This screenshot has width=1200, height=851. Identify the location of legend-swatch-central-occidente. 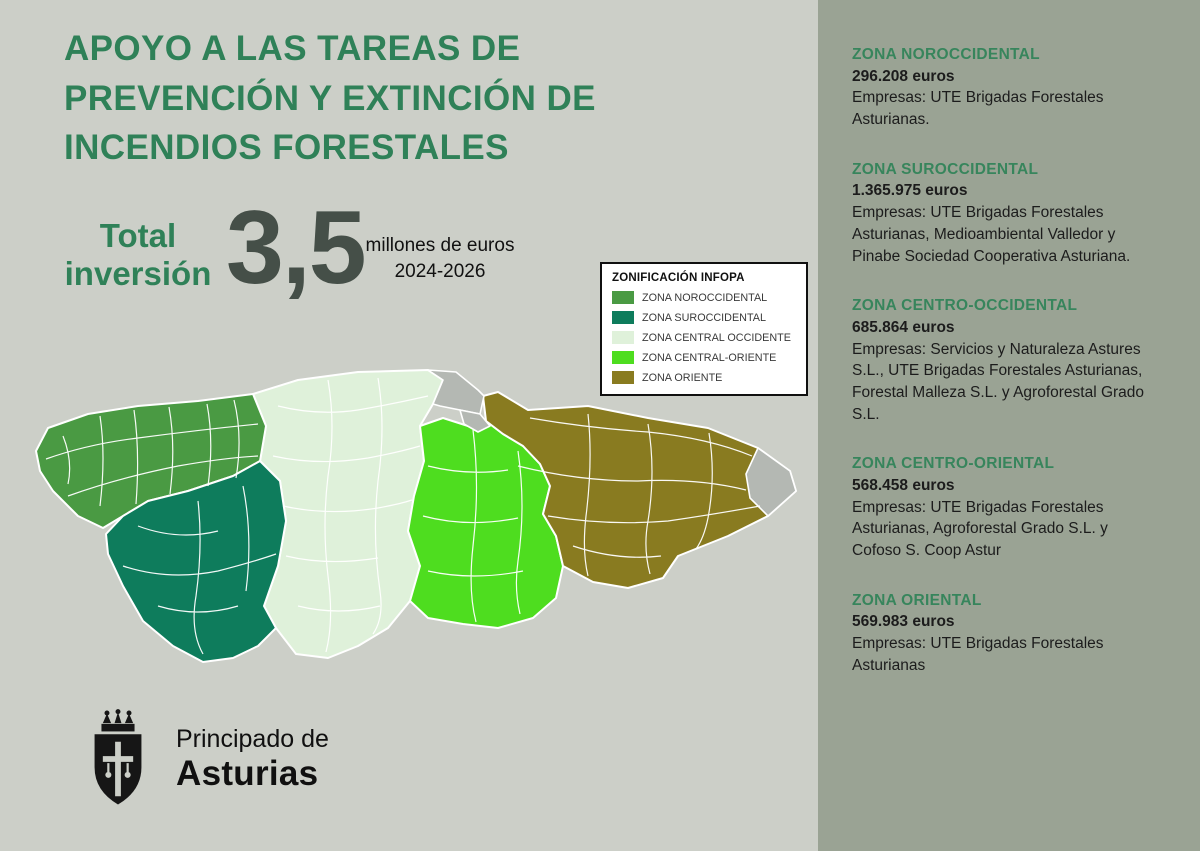
(623, 337).